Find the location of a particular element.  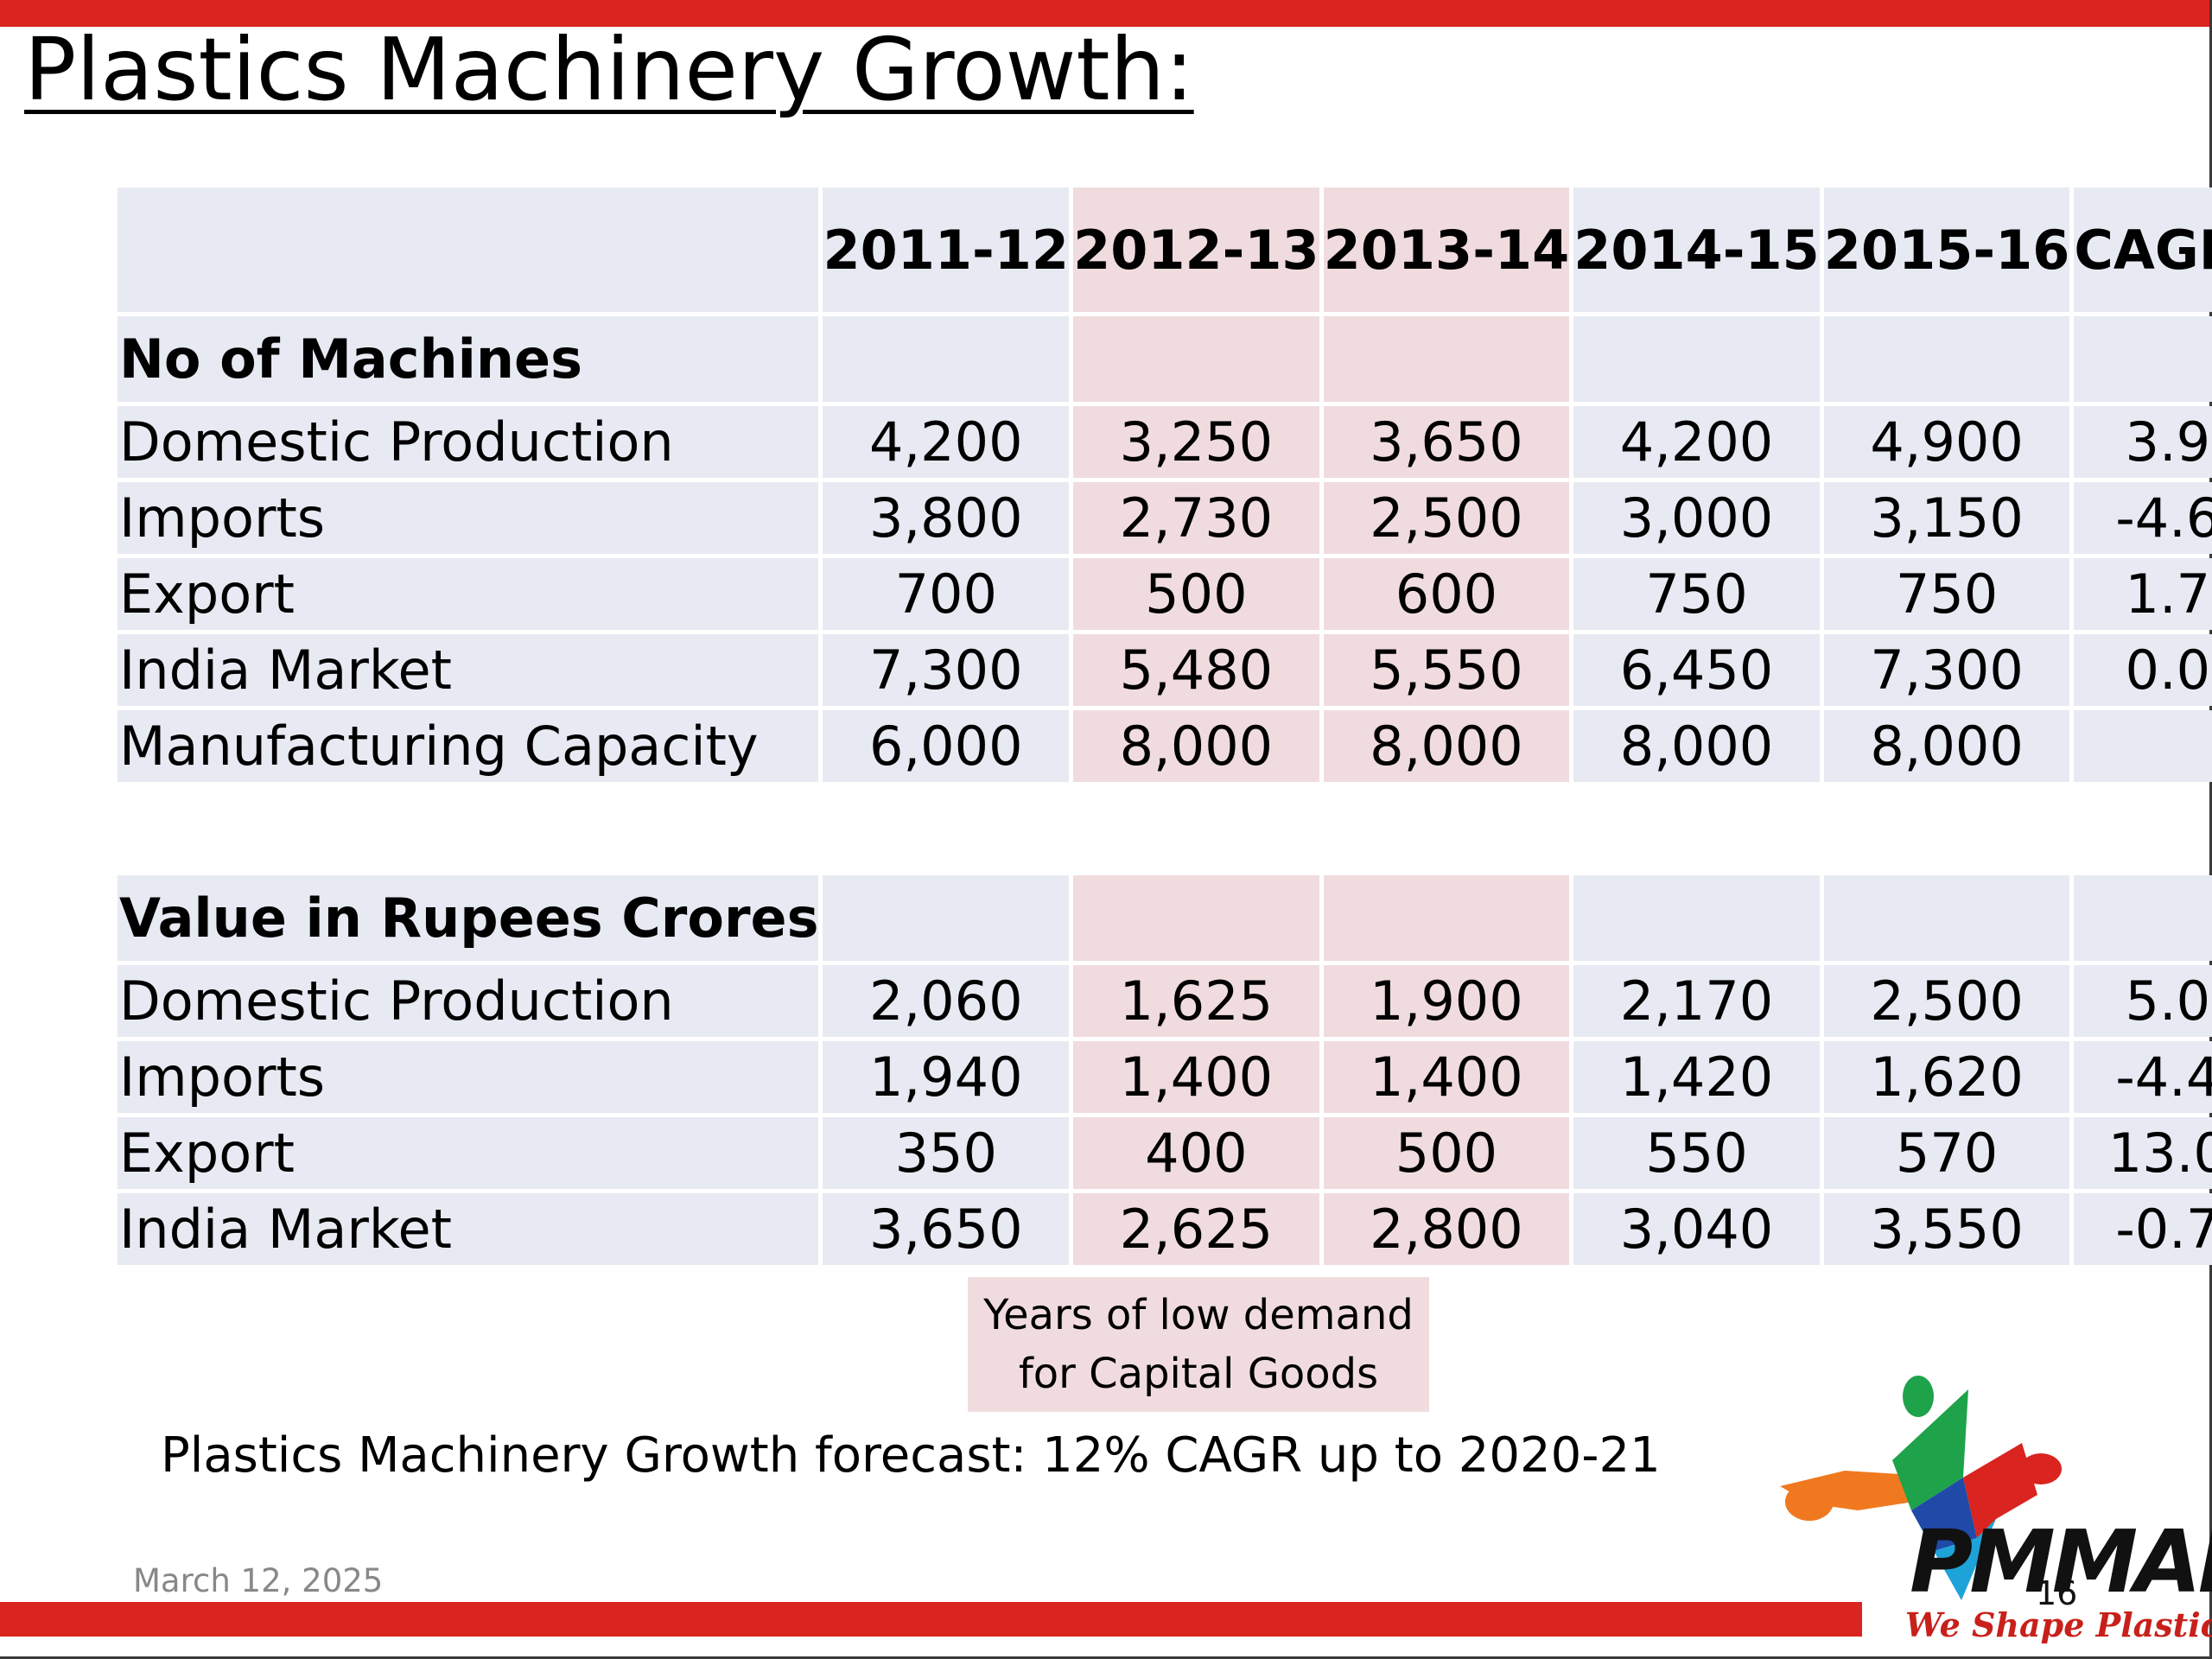

note-line: Years of low demand is located at coordinates (1198, 1315).